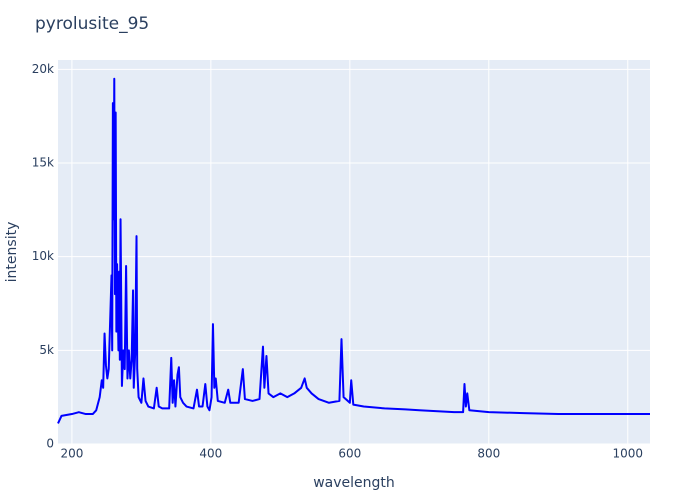 Image resolution: width=700 pixels, height=504 pixels. Describe the element at coordinates (43, 163) in the screenshot. I see `y-tick-label: 15k` at that location.